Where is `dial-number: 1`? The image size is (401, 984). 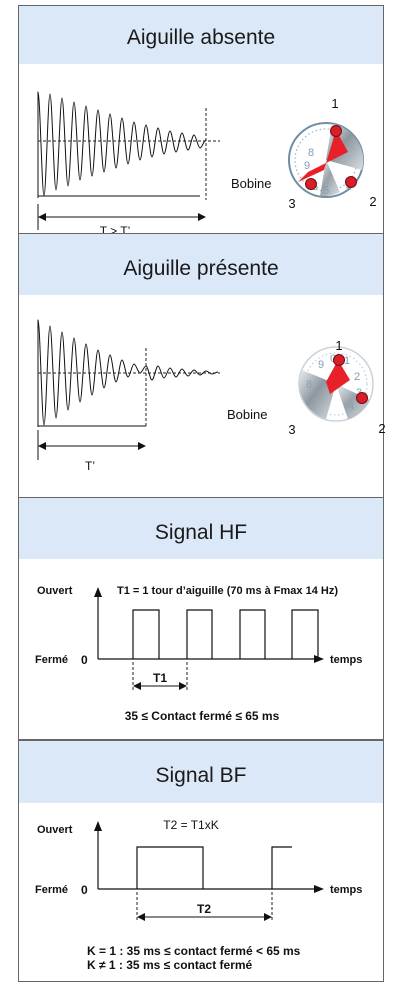 dial-number: 1 is located at coordinates (347, 361).